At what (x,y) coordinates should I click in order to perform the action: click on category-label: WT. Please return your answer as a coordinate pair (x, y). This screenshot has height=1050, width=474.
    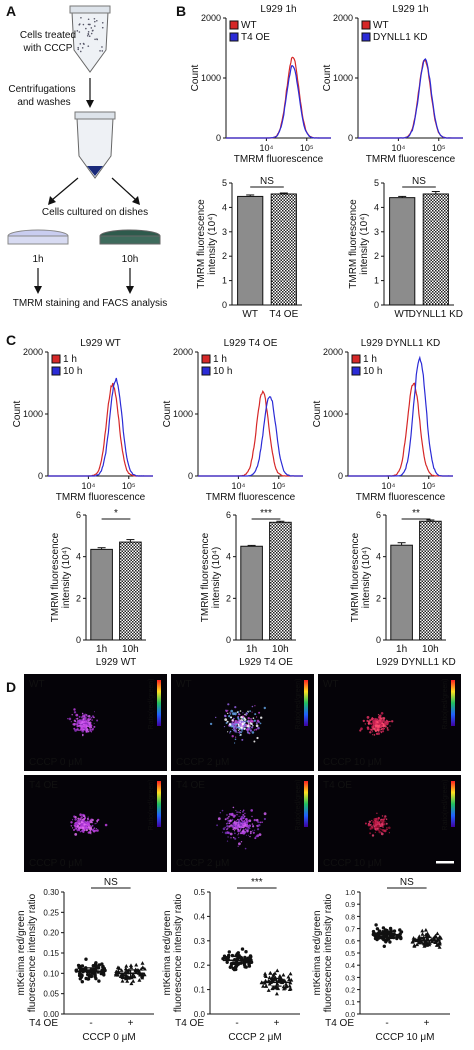
    Looking at the image, I should click on (402, 314).